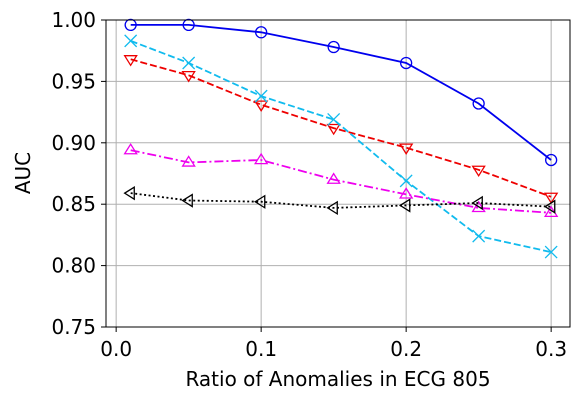 Image resolution: width=580 pixels, height=400 pixels. What do you see at coordinates (261, 349) in the screenshot?
I see `x-tick-label: 0.1` at bounding box center [261, 349].